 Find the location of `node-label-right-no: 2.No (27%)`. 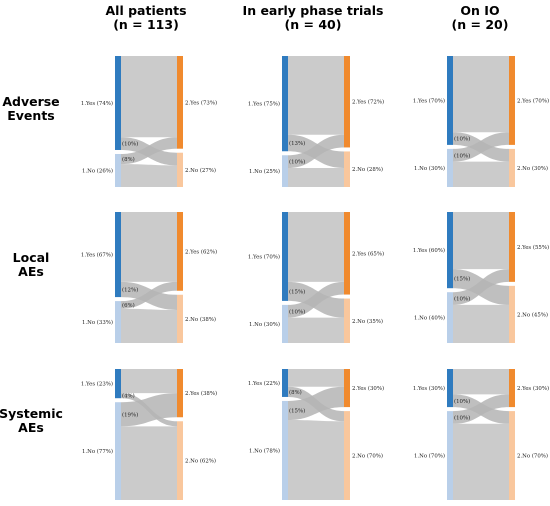

node-label-right-no: 2.No (27%) is located at coordinates (200, 170).